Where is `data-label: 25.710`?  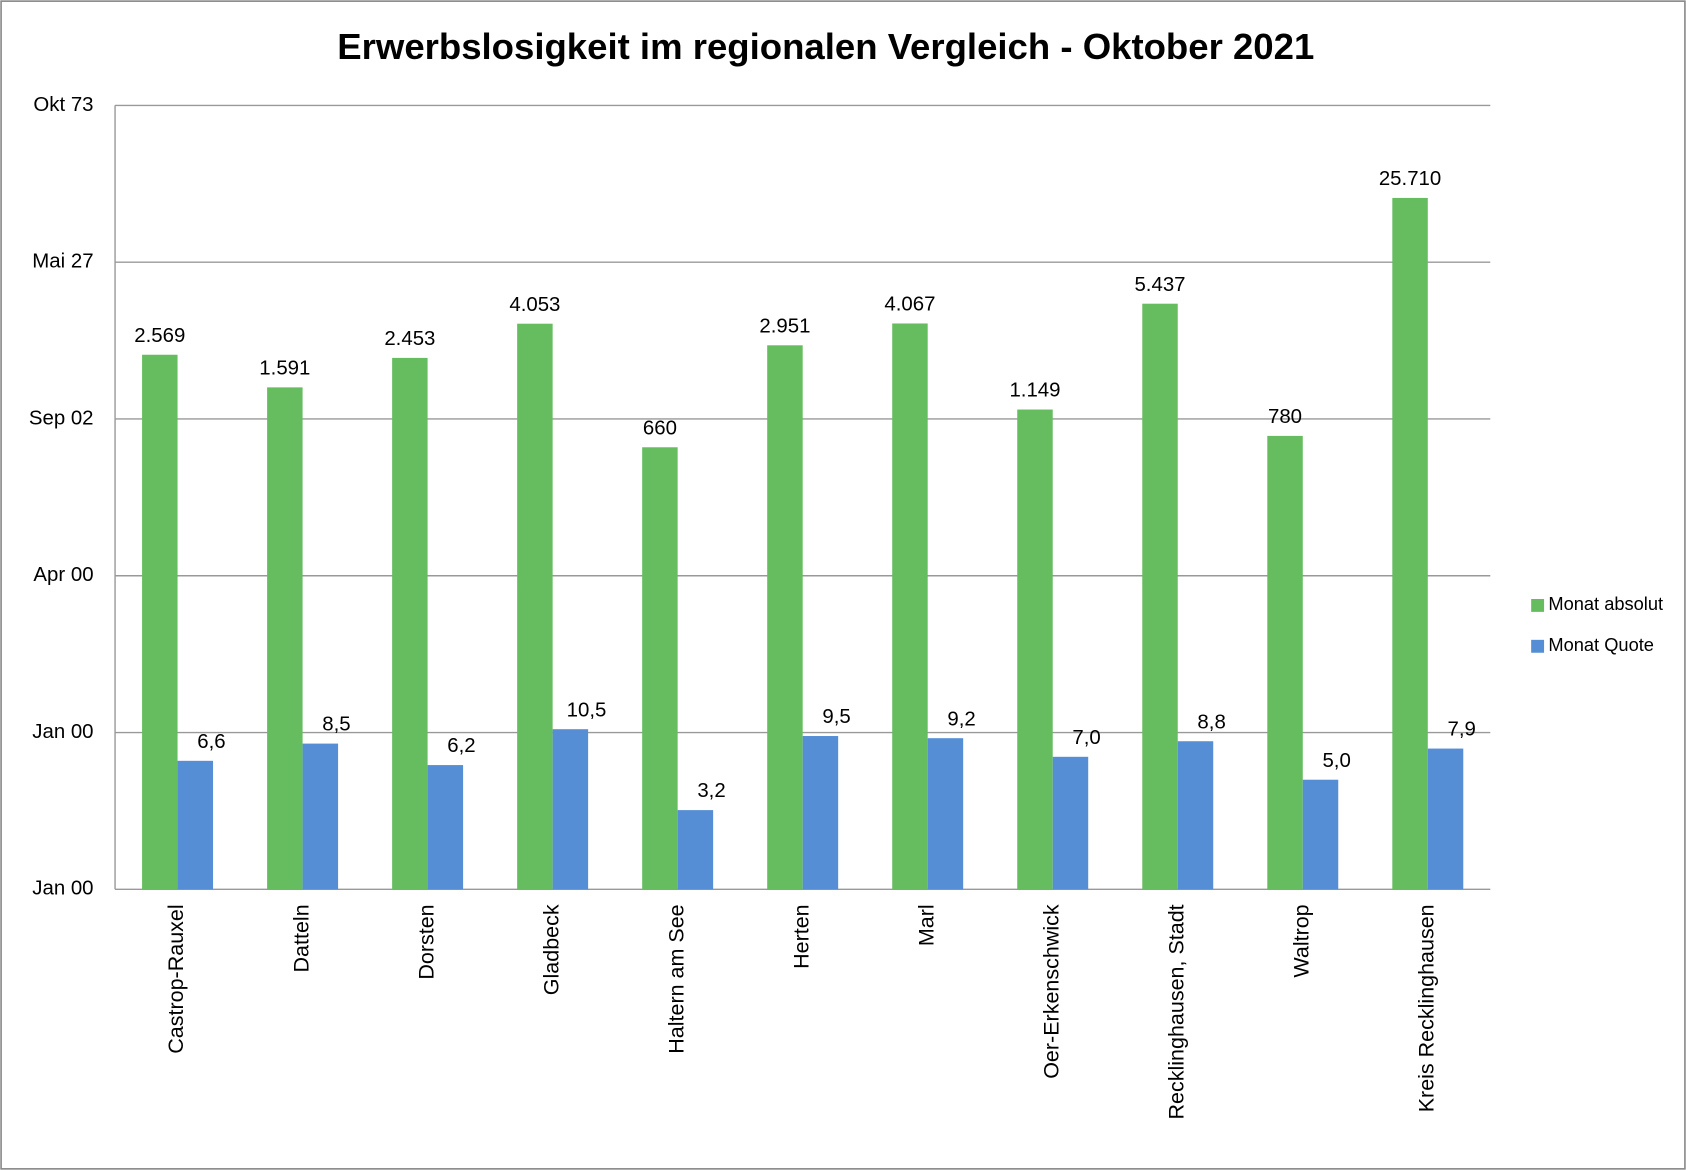 data-label: 25.710 is located at coordinates (1410, 179).